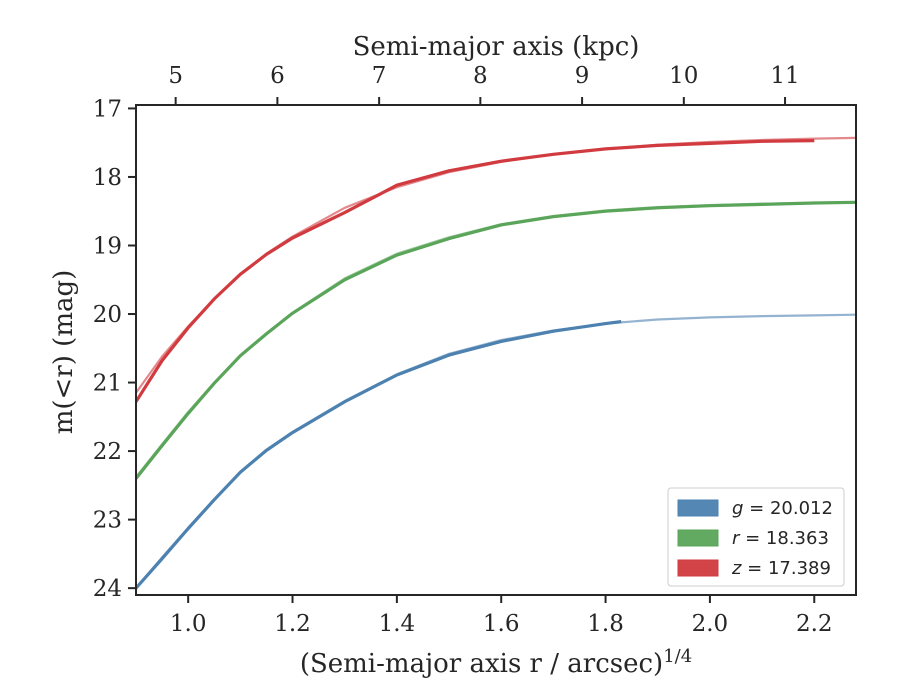  What do you see at coordinates (501, 624) in the screenshot?
I see `x-tick-label: 1.6` at bounding box center [501, 624].